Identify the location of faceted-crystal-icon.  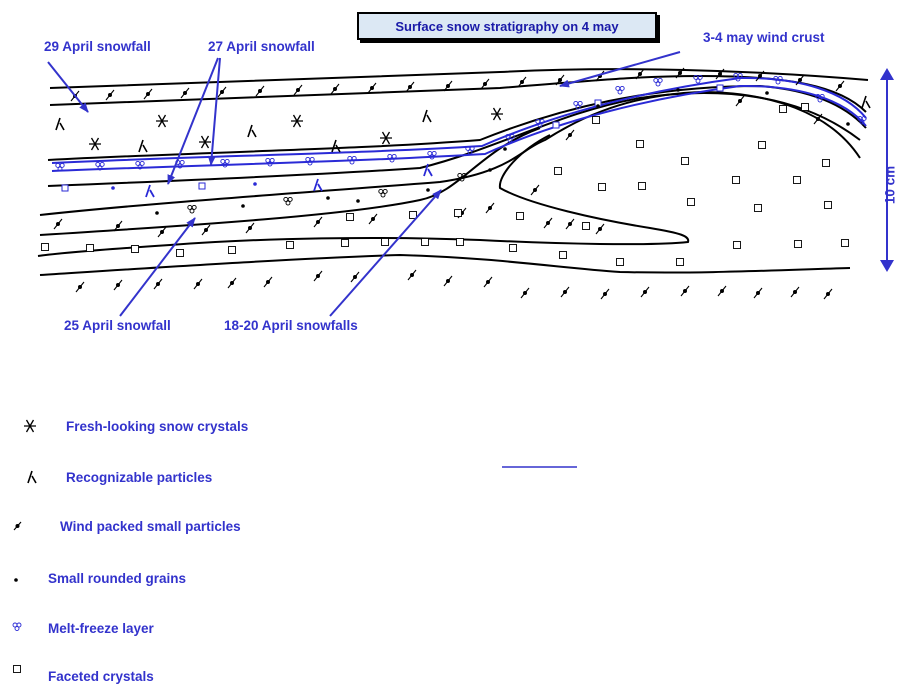
(17, 669).